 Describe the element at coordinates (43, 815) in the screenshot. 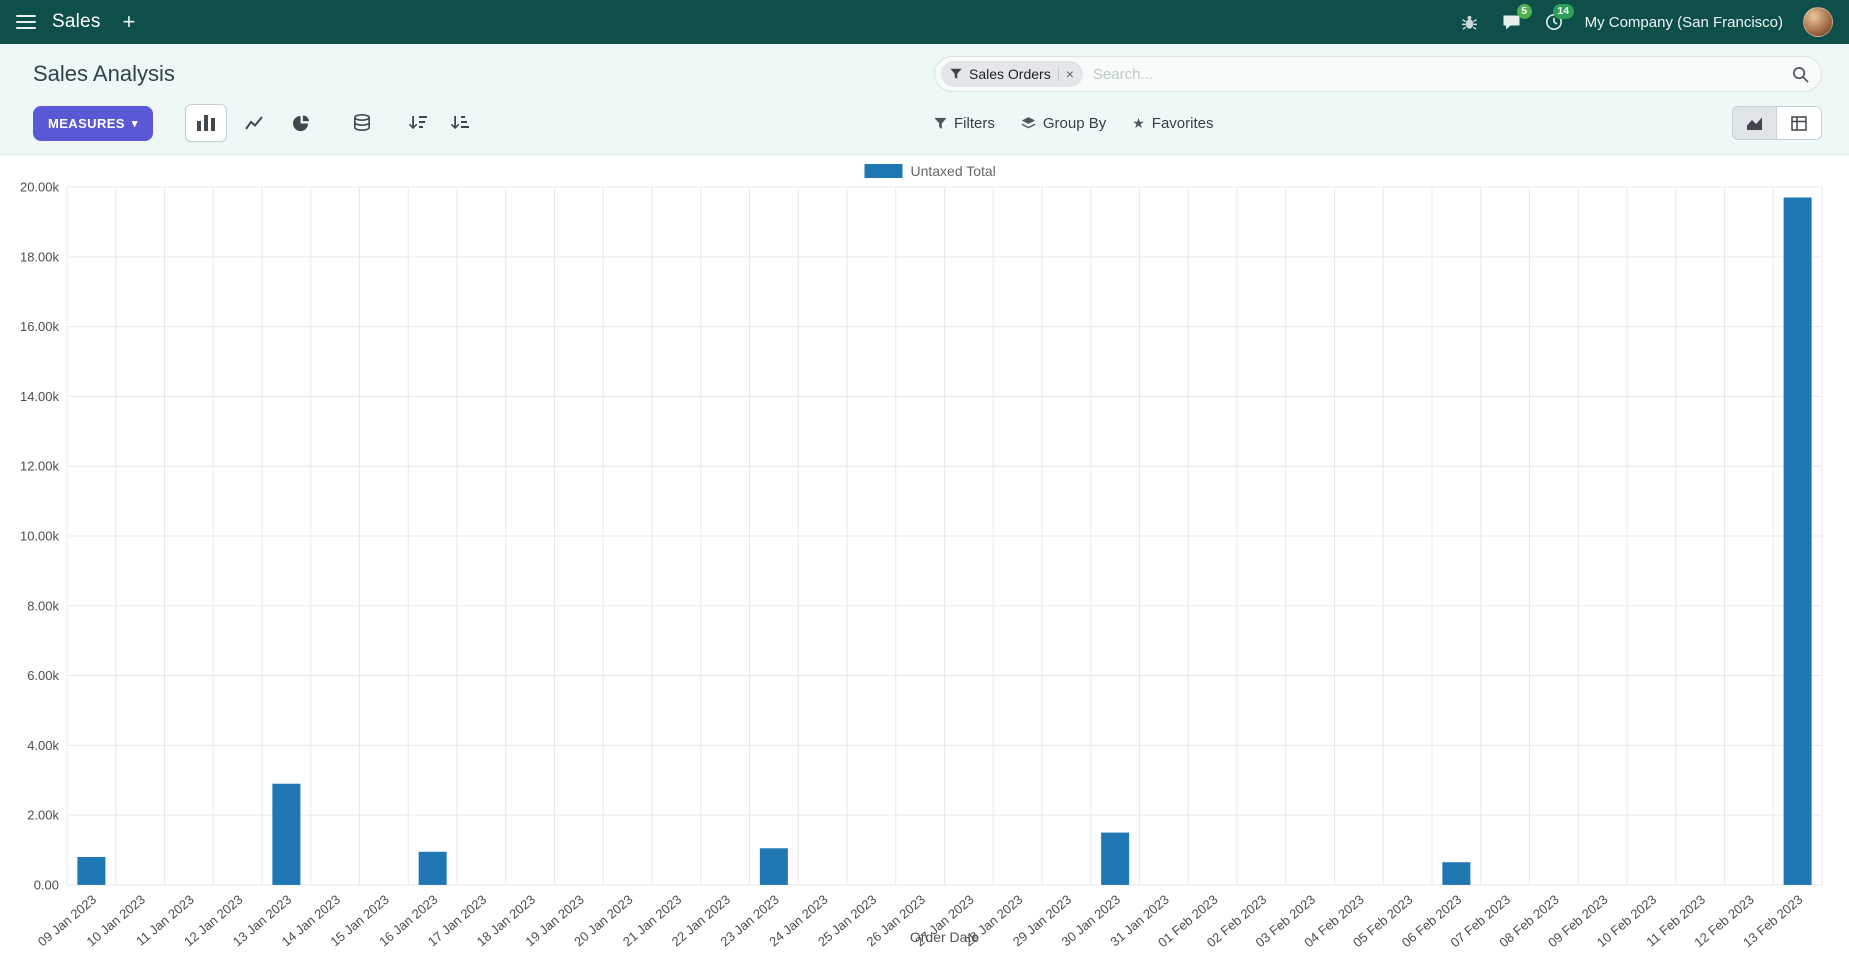

I see `svg-text: 2.00k` at that location.